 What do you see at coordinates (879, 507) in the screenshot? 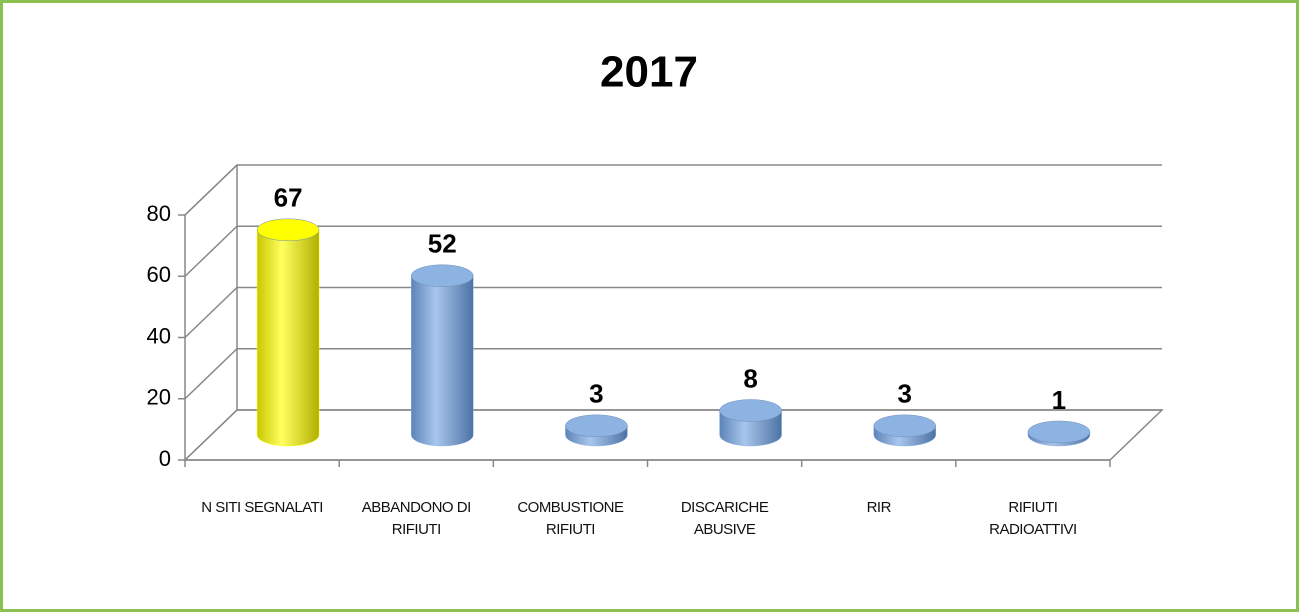
I see `x-tick-label: RIR` at bounding box center [879, 507].